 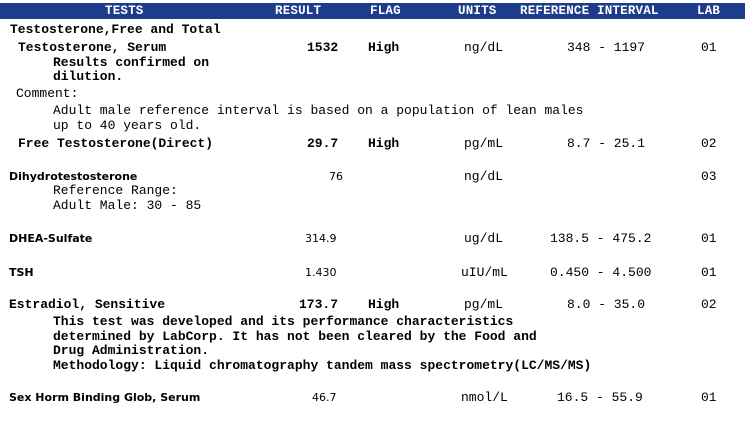 I want to click on test-range: 348 - 1197, so click(x=606, y=47).